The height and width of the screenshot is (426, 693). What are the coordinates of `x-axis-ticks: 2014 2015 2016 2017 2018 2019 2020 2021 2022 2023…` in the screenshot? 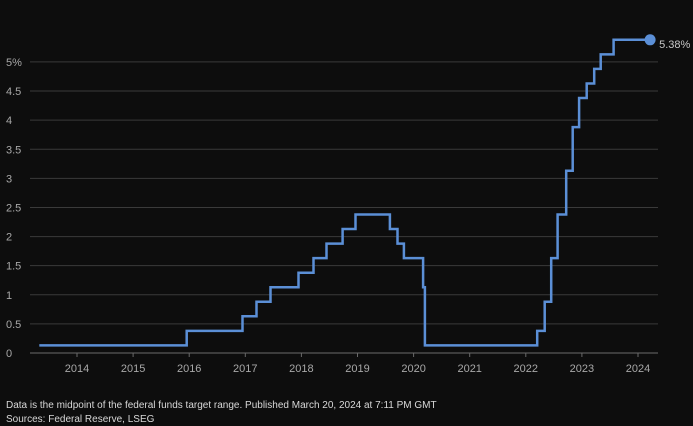 It's located at (357, 364).